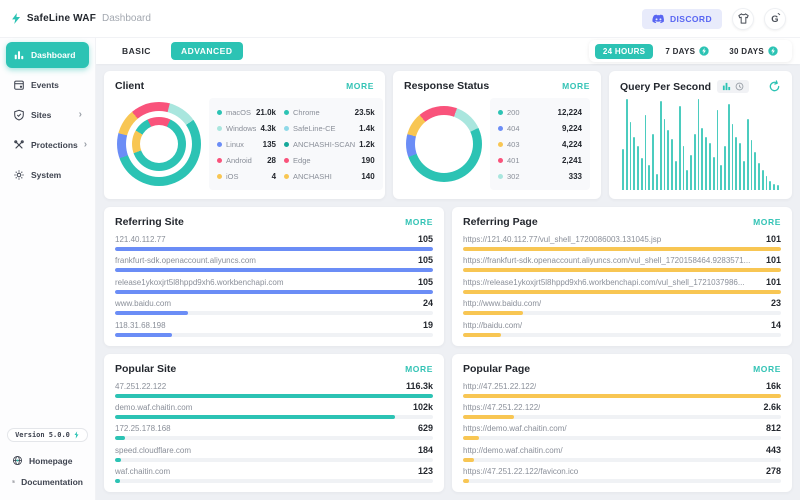 This screenshot has width=800, height=500. What do you see at coordinates (47, 145) in the screenshot?
I see `sidebar-item-protections: Protections ›` at bounding box center [47, 145].